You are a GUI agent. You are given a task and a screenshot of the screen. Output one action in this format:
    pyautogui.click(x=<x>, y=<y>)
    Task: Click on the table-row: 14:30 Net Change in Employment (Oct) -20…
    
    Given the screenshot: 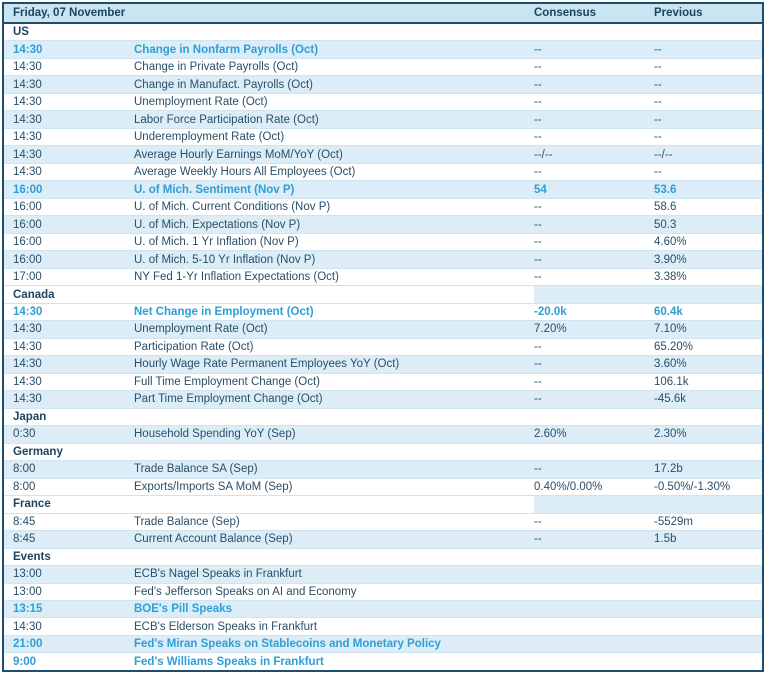 What is the action you would take?
    pyautogui.click(x=383, y=312)
    